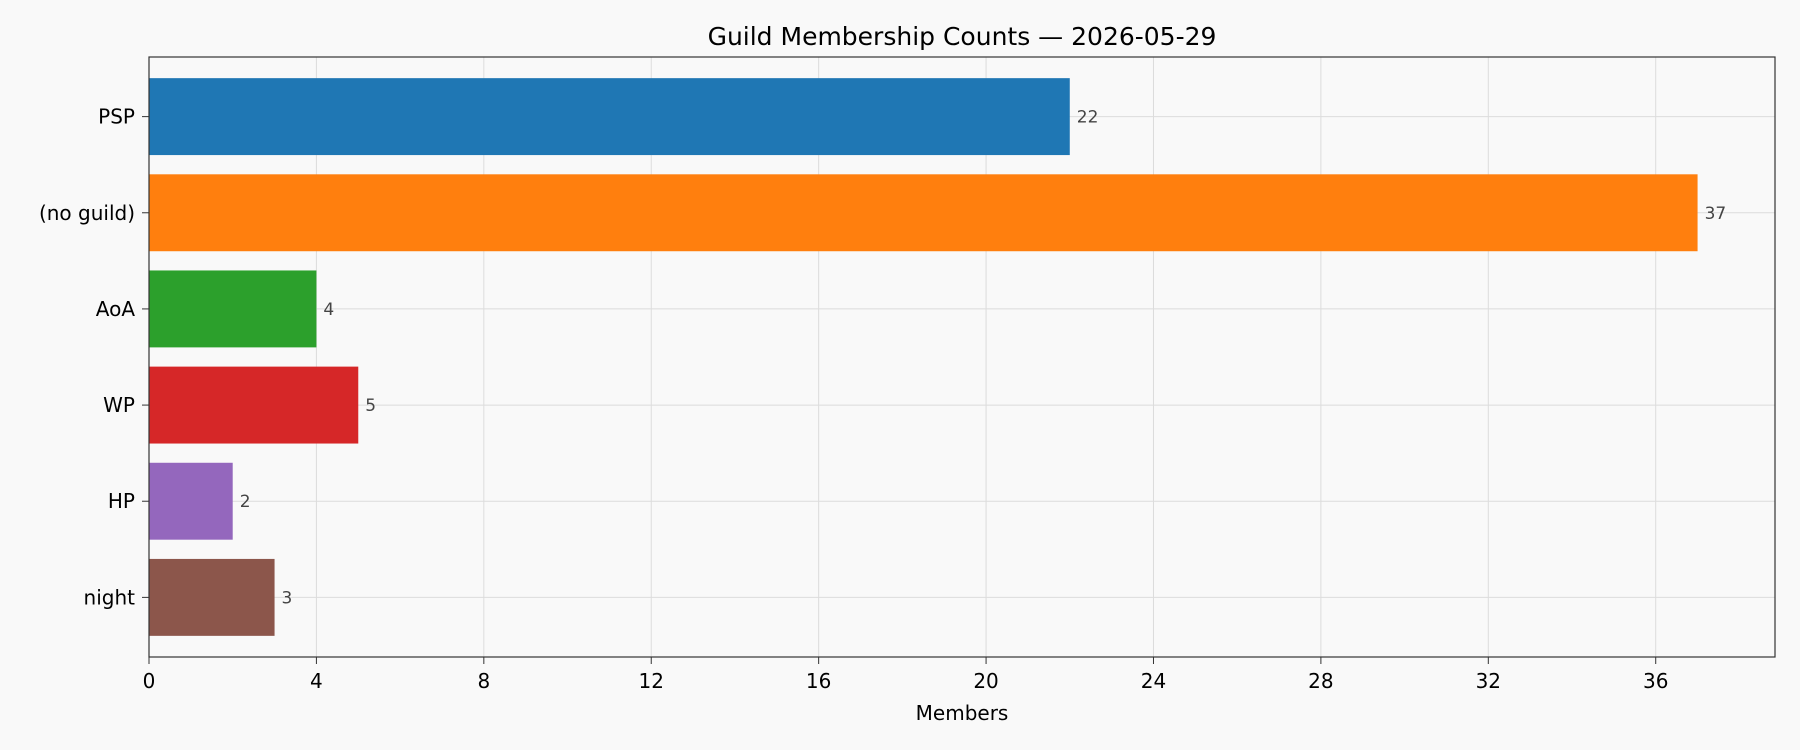 This screenshot has width=1800, height=750. Describe the element at coordinates (962, 36) in the screenshot. I see `chart-title: Guild Membership Counts — 2026-05-29` at that location.